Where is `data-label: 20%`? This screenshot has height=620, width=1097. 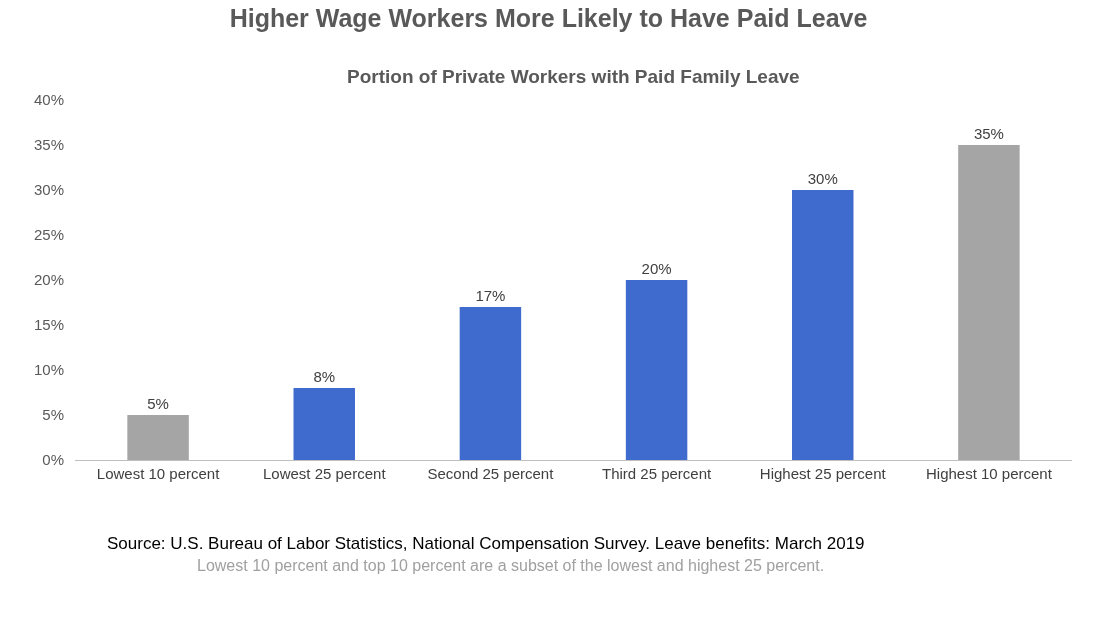
data-label: 20% is located at coordinates (656, 268).